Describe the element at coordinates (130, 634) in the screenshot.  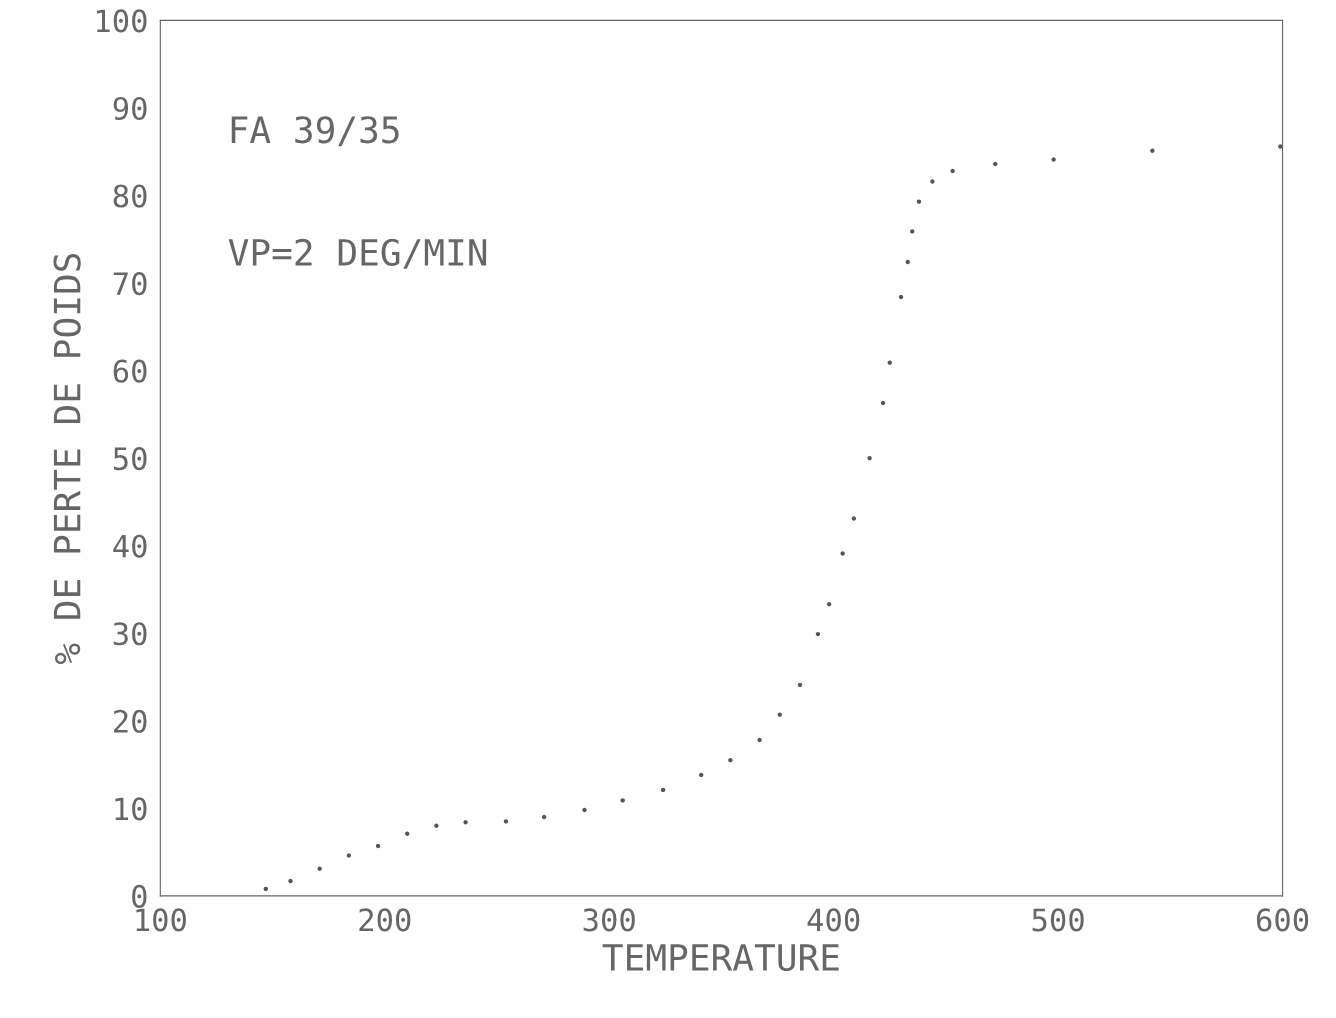
I see `y-tick-label: 30` at that location.